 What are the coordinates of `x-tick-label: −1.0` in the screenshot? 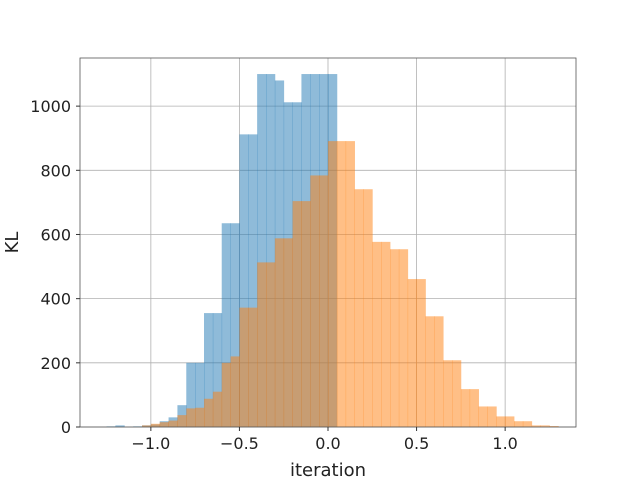 It's located at (150, 443).